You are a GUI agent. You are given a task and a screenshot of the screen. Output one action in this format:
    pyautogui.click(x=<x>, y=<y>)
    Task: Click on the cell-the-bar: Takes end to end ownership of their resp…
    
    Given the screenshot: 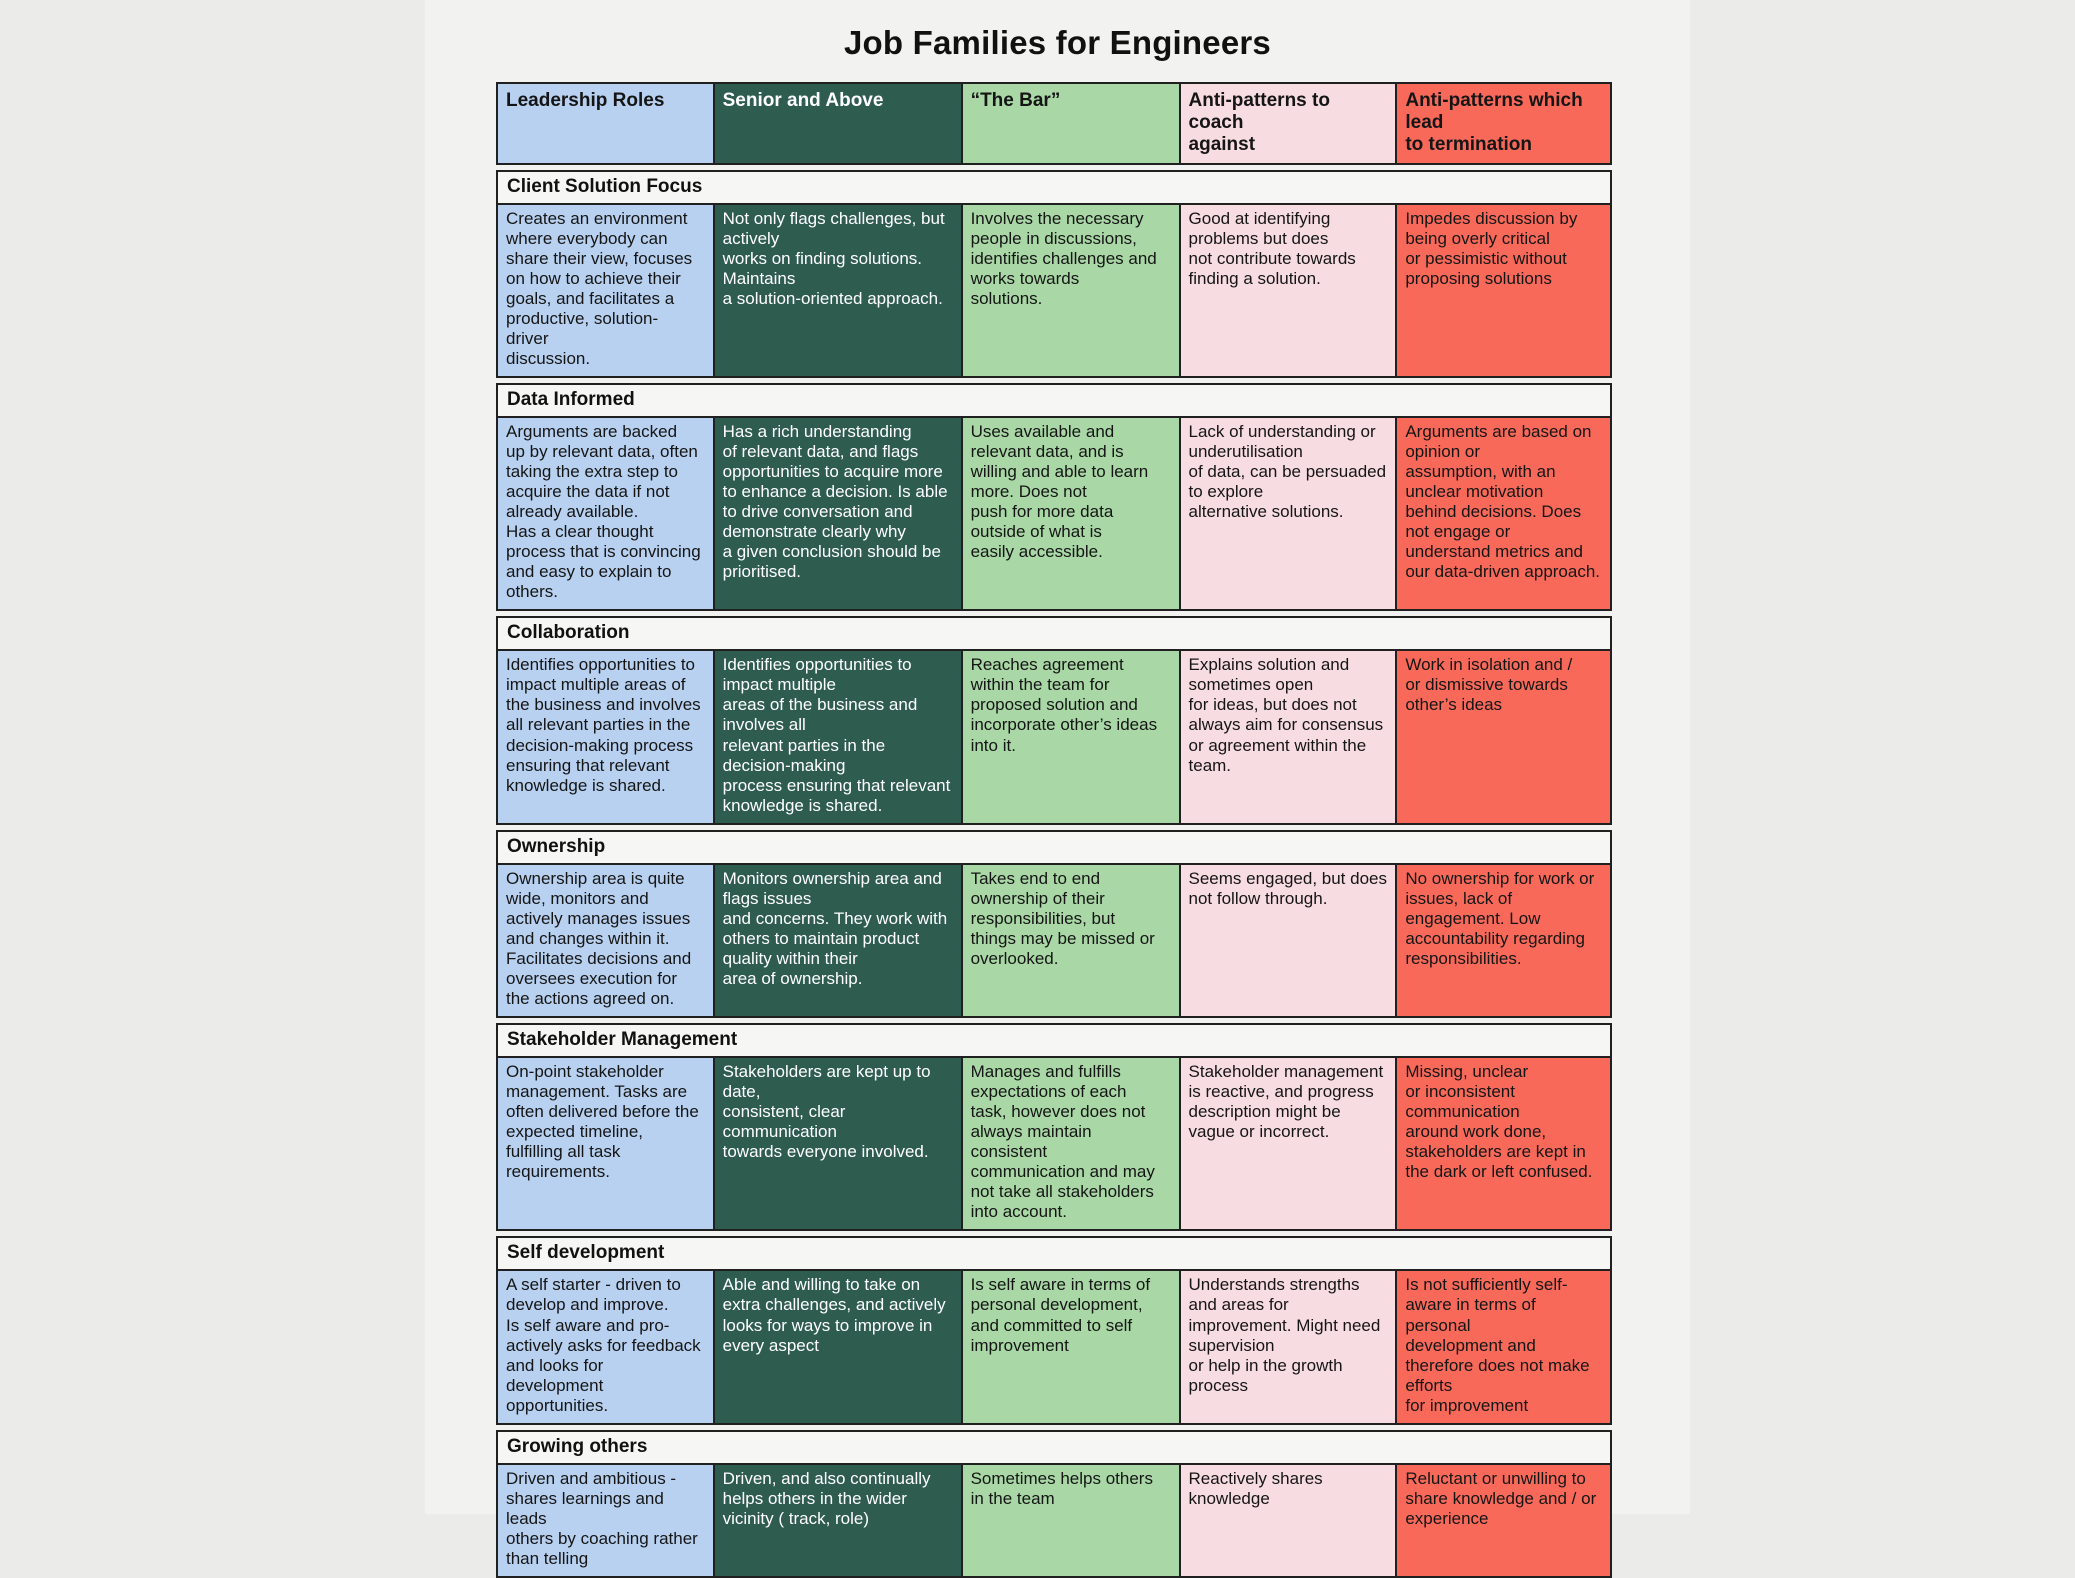 What is the action you would take?
    pyautogui.click(x=1069, y=940)
    